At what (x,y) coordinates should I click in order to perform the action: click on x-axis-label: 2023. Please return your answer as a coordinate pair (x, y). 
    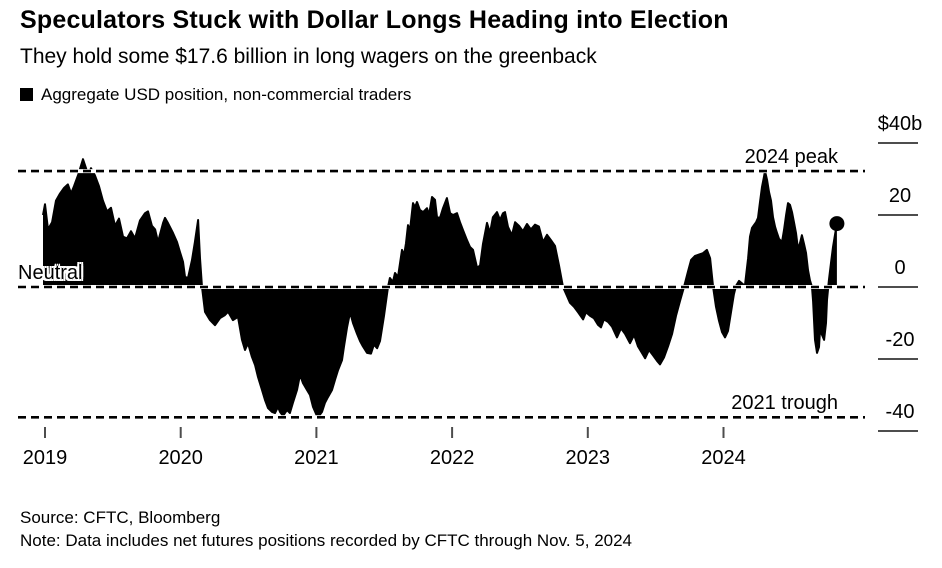
    Looking at the image, I should click on (588, 458).